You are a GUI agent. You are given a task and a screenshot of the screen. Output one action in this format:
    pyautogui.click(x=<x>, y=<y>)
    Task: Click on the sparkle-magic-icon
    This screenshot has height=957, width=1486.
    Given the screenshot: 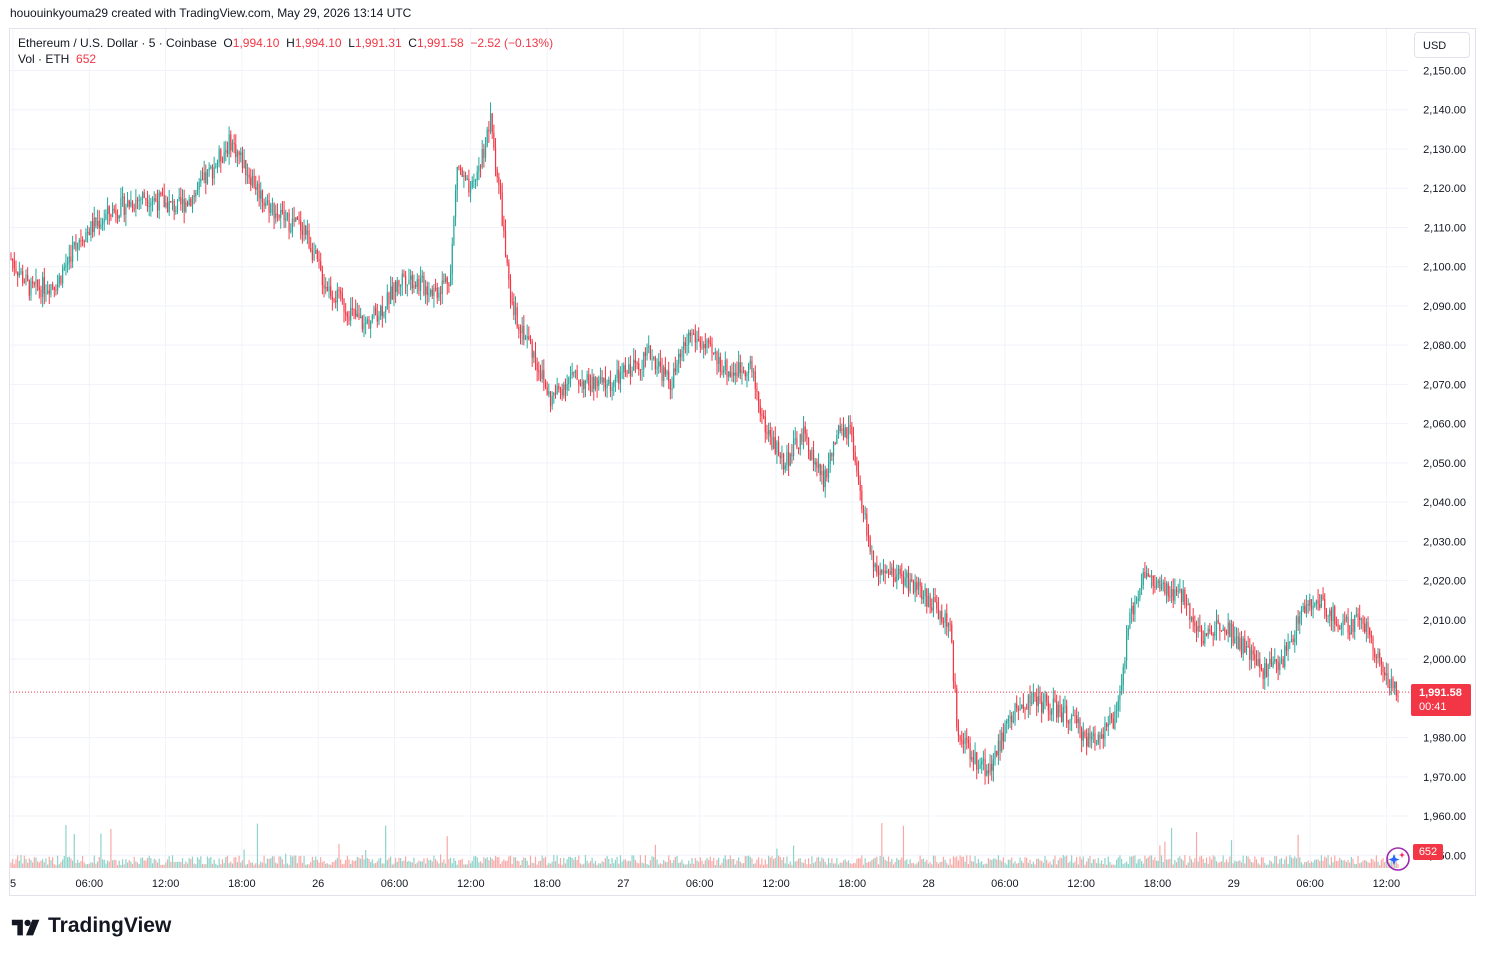 What is the action you would take?
    pyautogui.click(x=1398, y=859)
    